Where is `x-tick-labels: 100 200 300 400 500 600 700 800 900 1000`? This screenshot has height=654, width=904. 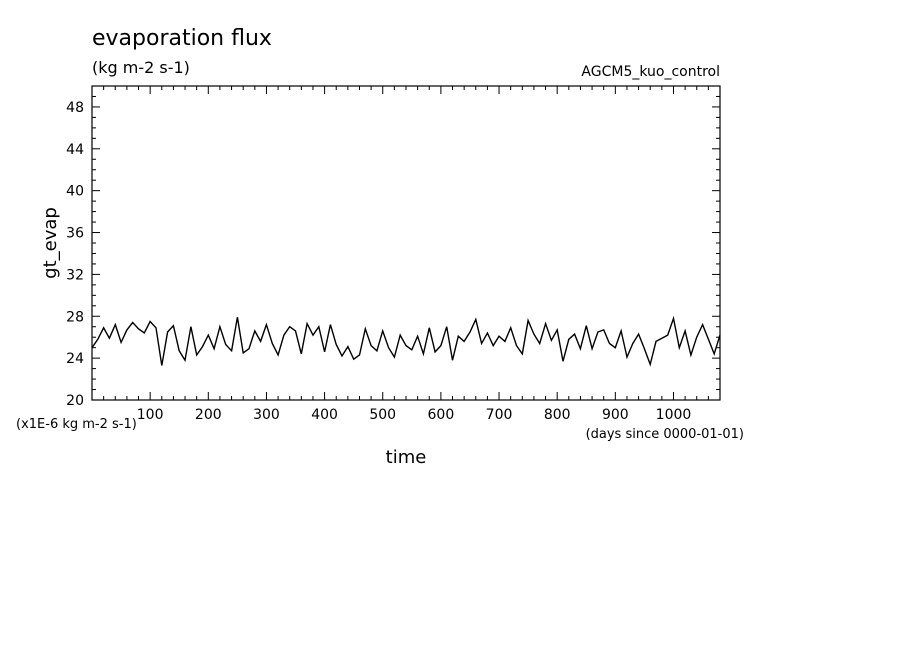 x-tick-labels: 100 200 300 400 500 600 700 800 900 1000 is located at coordinates (414, 415).